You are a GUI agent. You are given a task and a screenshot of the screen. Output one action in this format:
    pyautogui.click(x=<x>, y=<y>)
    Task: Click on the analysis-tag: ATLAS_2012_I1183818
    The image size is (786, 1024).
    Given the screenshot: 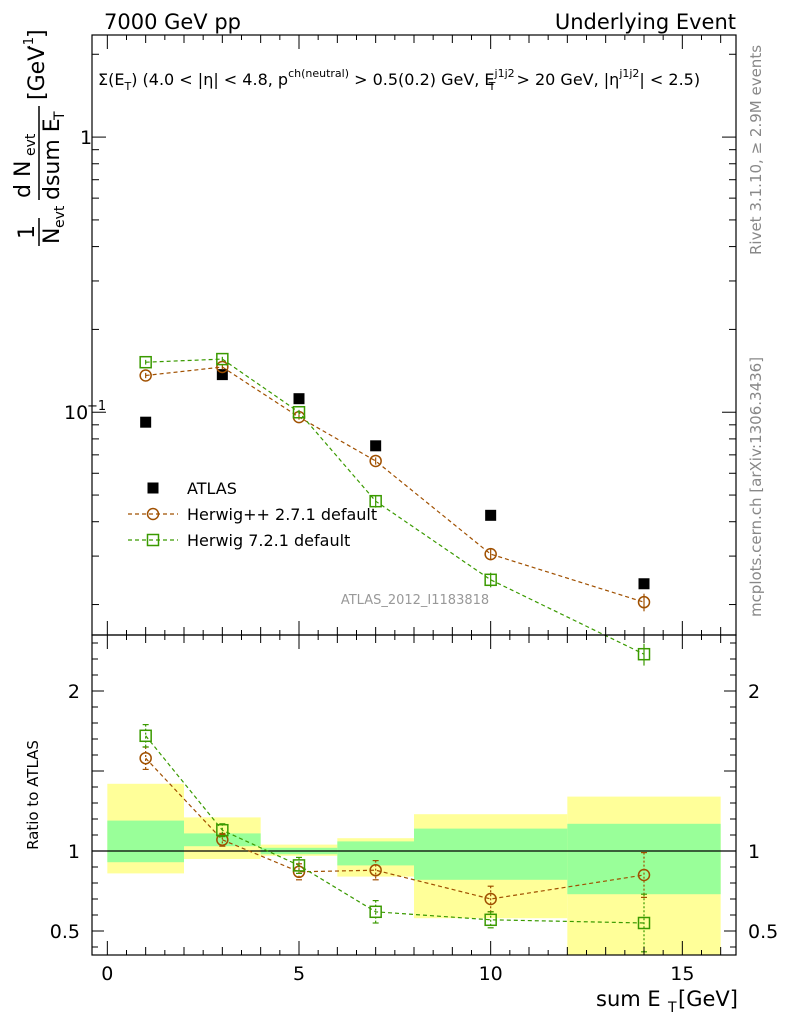 What is the action you would take?
    pyautogui.click(x=415, y=600)
    